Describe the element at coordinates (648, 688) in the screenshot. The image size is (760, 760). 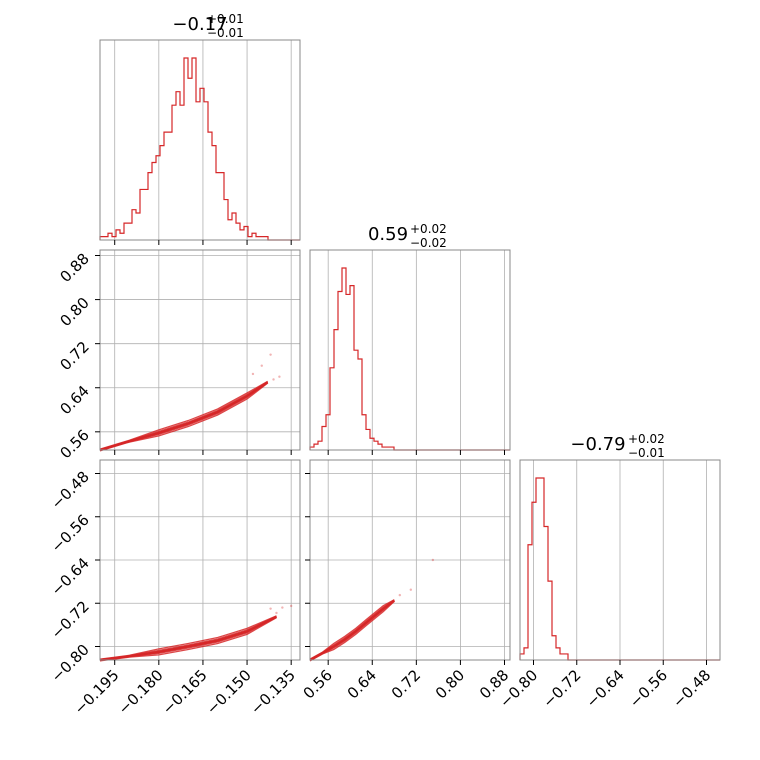
I see `xtick-label-p2-3: −0.56` at that location.